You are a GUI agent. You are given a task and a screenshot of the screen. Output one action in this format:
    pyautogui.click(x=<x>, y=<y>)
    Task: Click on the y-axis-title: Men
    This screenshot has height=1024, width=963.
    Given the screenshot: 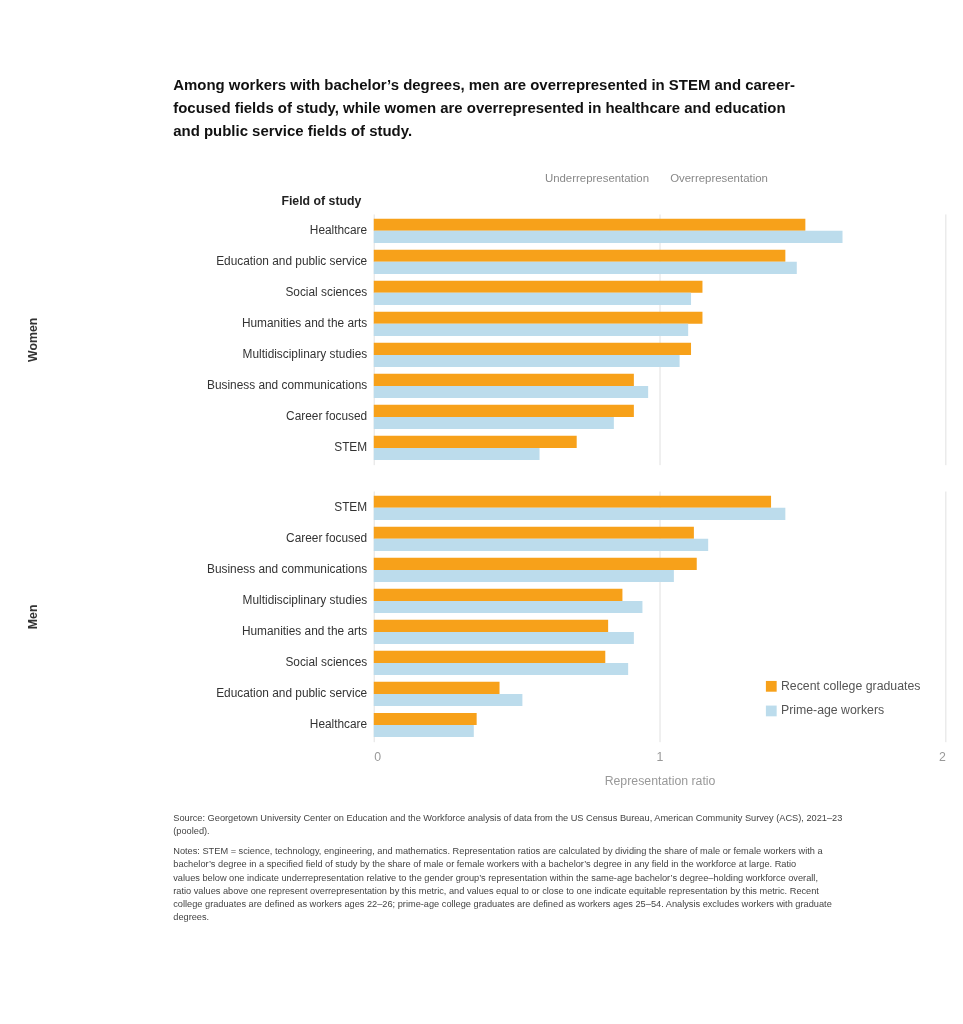 What is the action you would take?
    pyautogui.click(x=33, y=617)
    